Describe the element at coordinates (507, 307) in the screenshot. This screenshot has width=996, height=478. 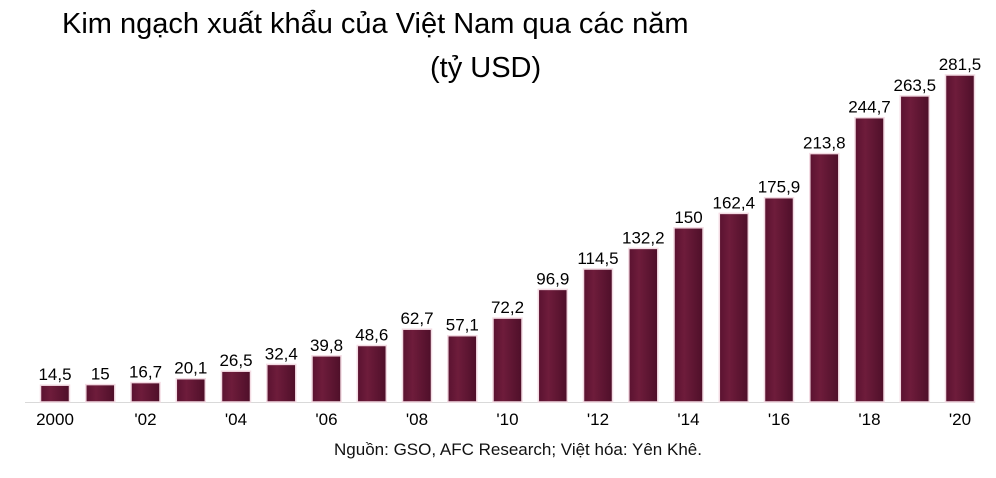
I see `value-label-2010: 72,2` at that location.